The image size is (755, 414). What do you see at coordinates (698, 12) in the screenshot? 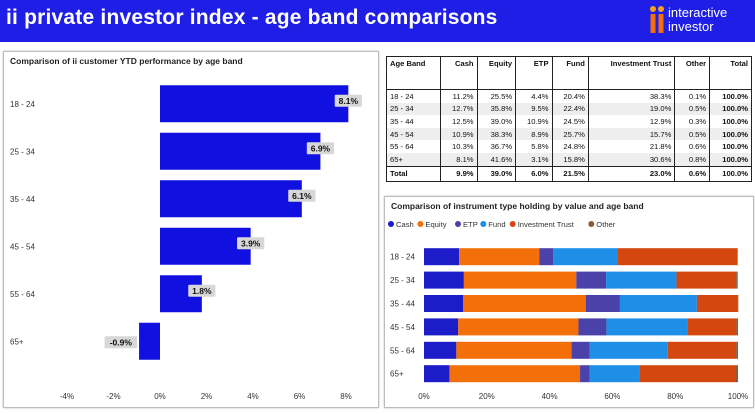
I see `logo-line-1: interactive` at bounding box center [698, 12].